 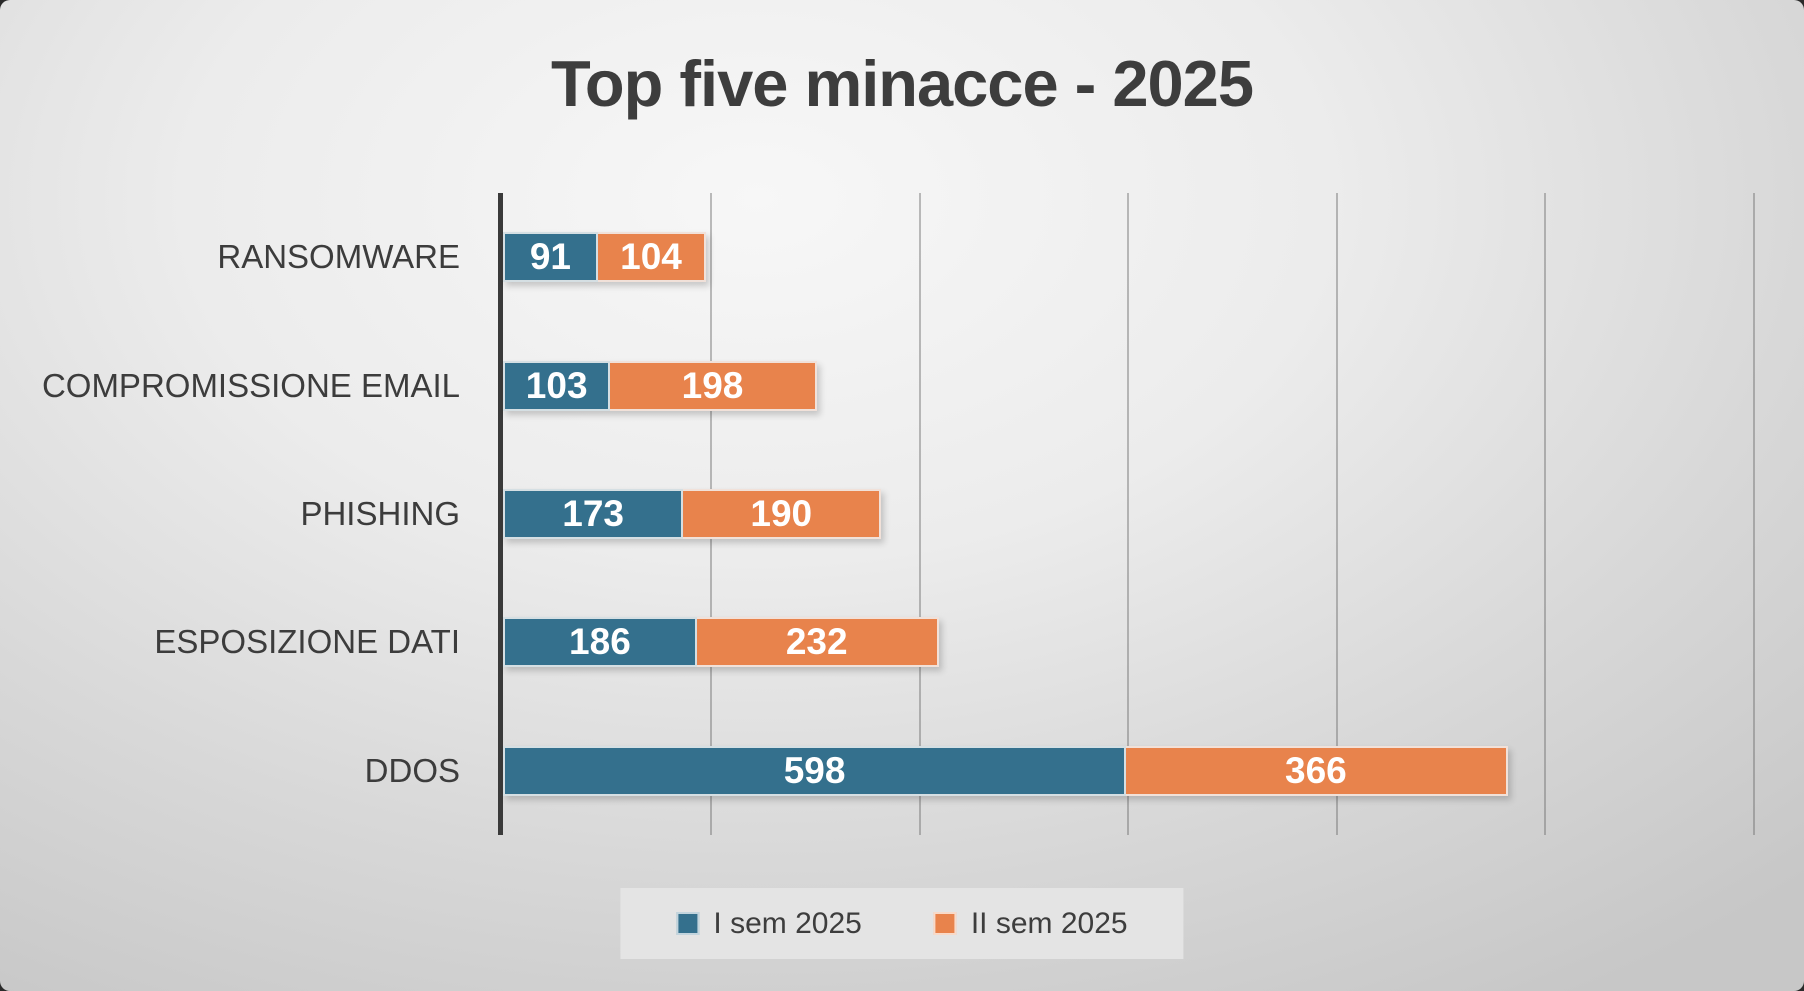 I want to click on y-axis-line, so click(x=500, y=514).